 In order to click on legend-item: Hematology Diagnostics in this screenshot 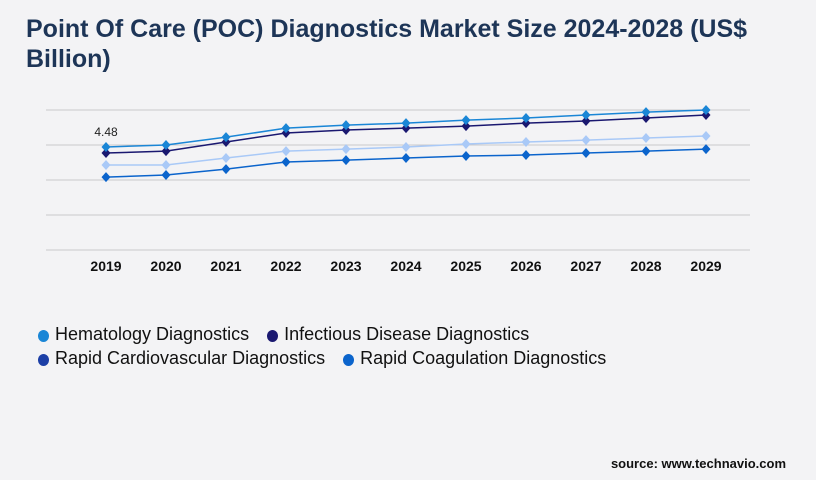, I will do `click(143, 334)`.